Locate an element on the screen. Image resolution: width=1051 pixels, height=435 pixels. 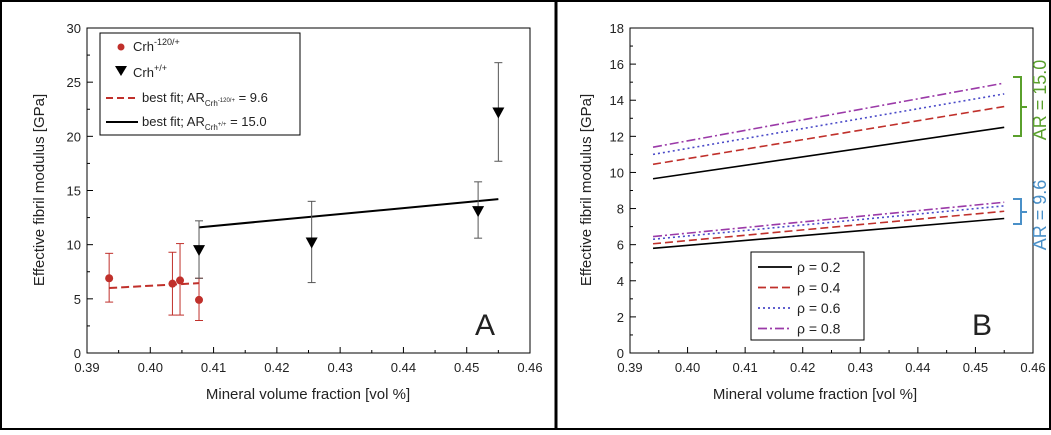
legend-fit120-label: best fit; ARCrh-120/+ = 9.6 is located at coordinates (205, 99).